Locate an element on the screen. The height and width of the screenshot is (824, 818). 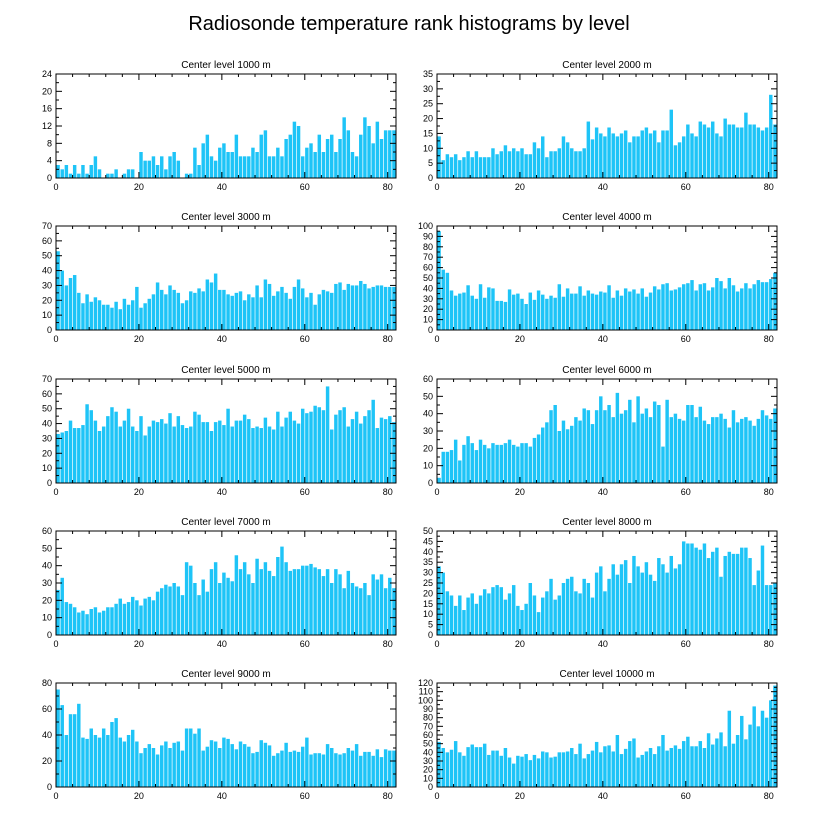
x-tick-label: 60 is located at coordinates (305, 339).